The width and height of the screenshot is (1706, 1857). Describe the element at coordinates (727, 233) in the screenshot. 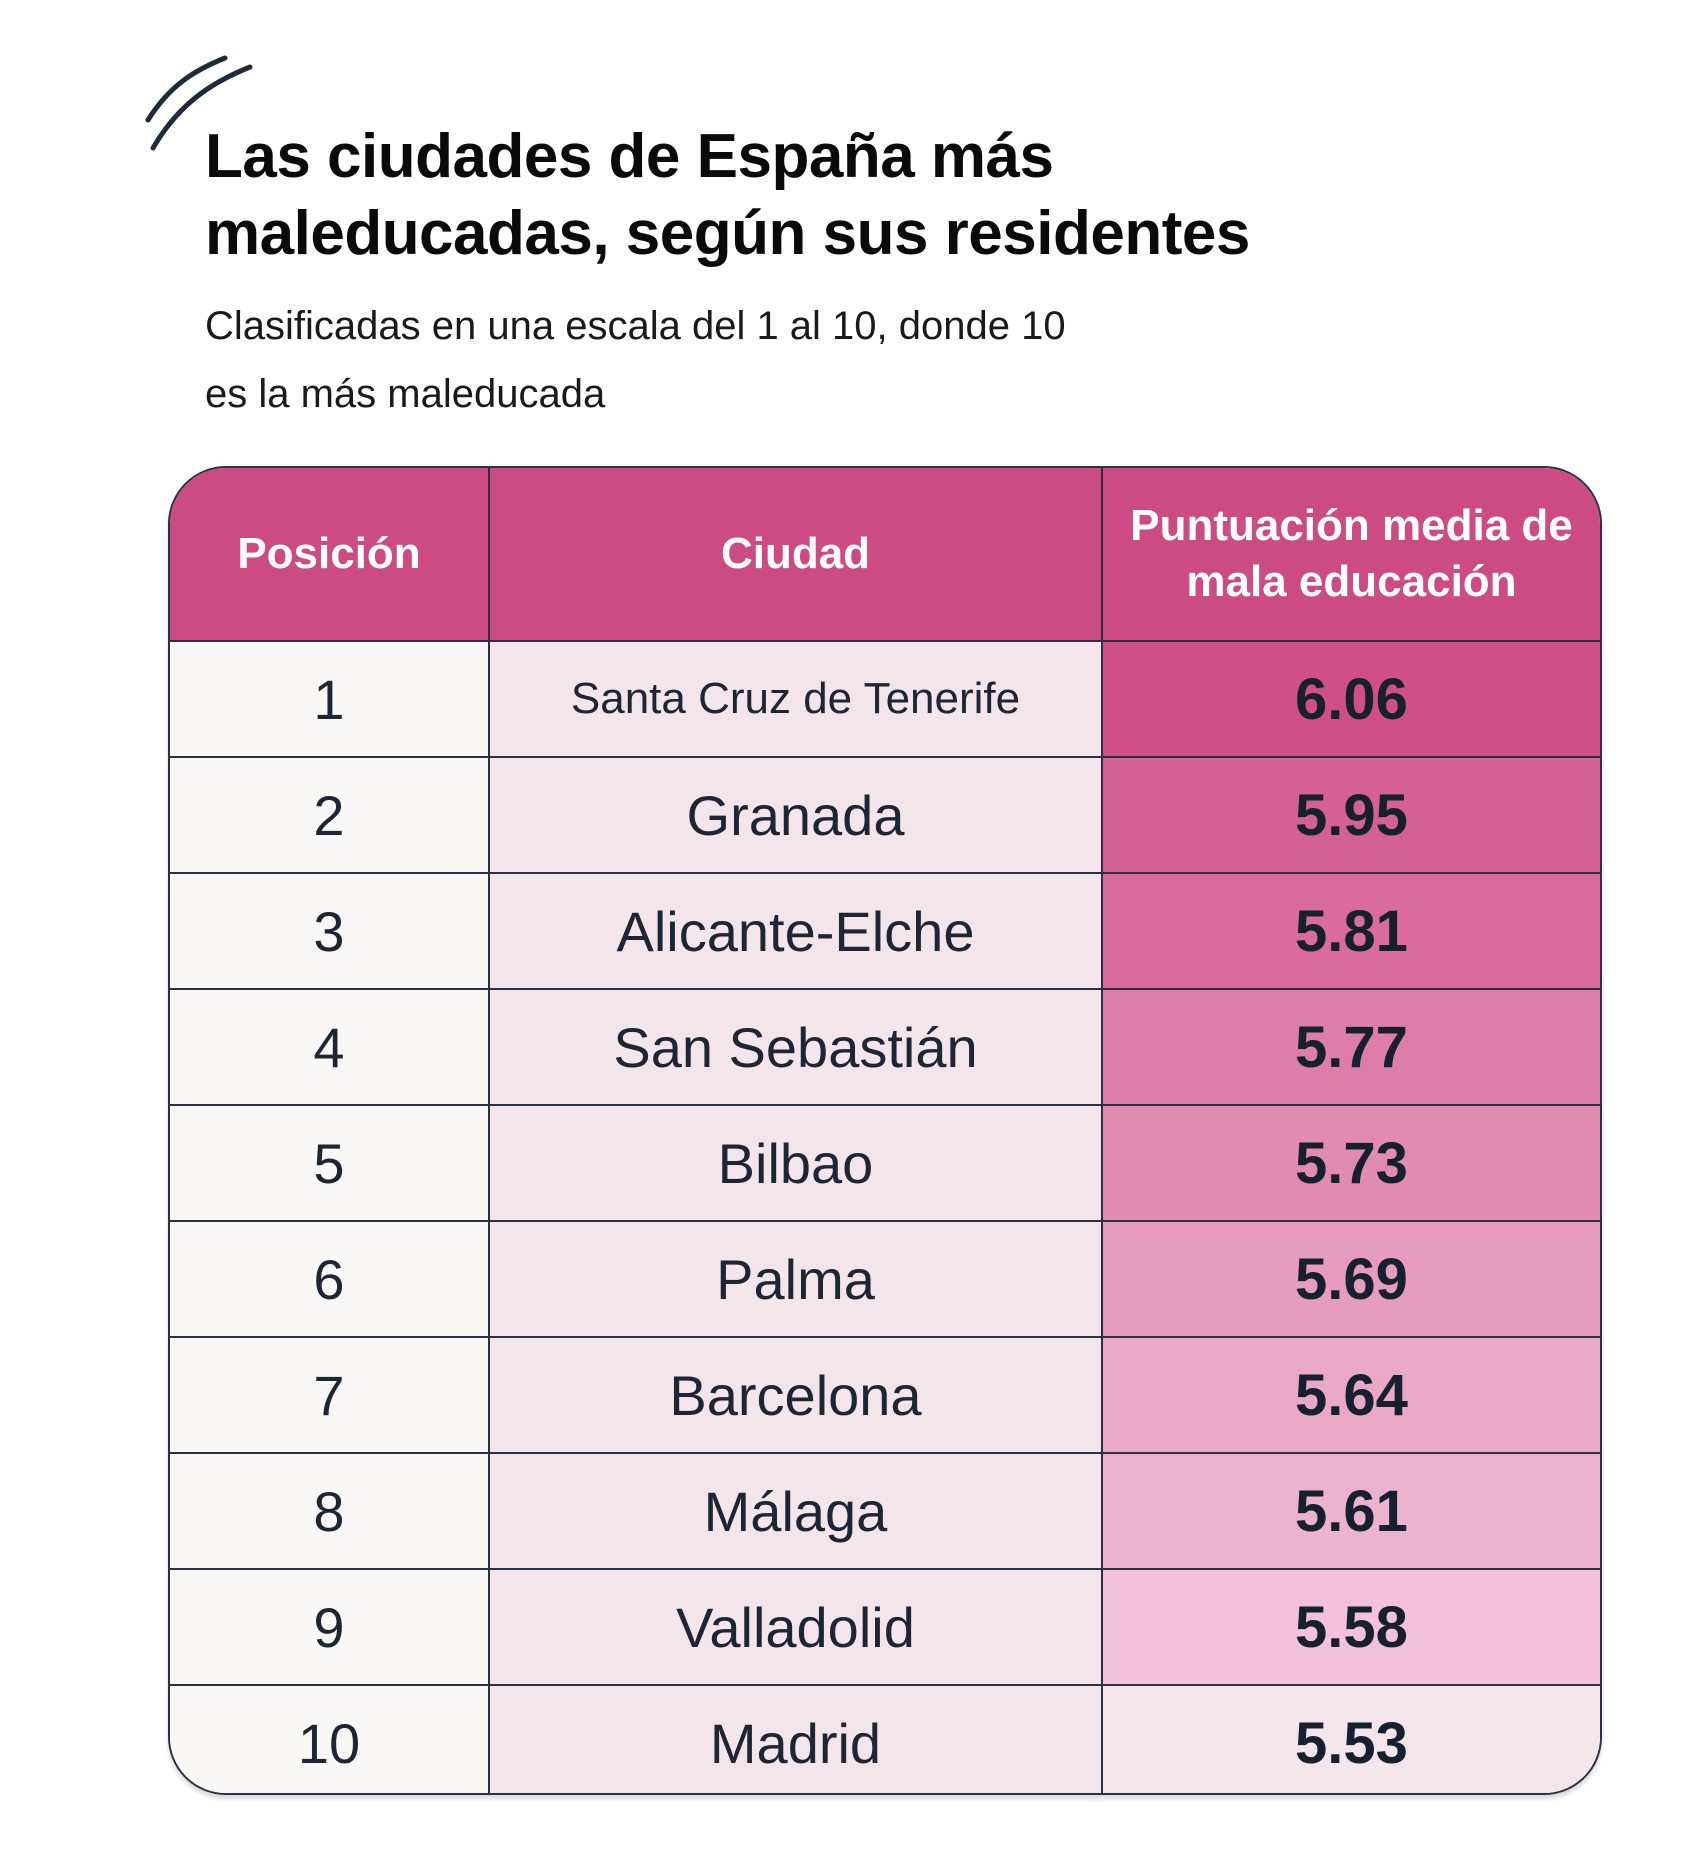

I see `title-line-2: maleducadas, según sus residentes` at that location.